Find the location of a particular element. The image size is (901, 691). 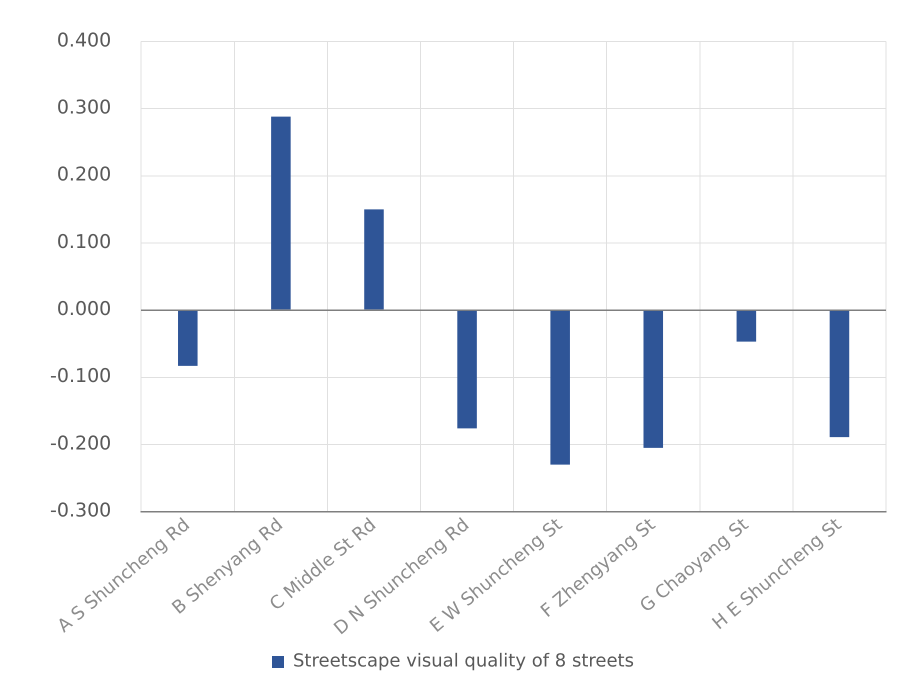

y-tick-label: -0.300 is located at coordinates (81, 511).